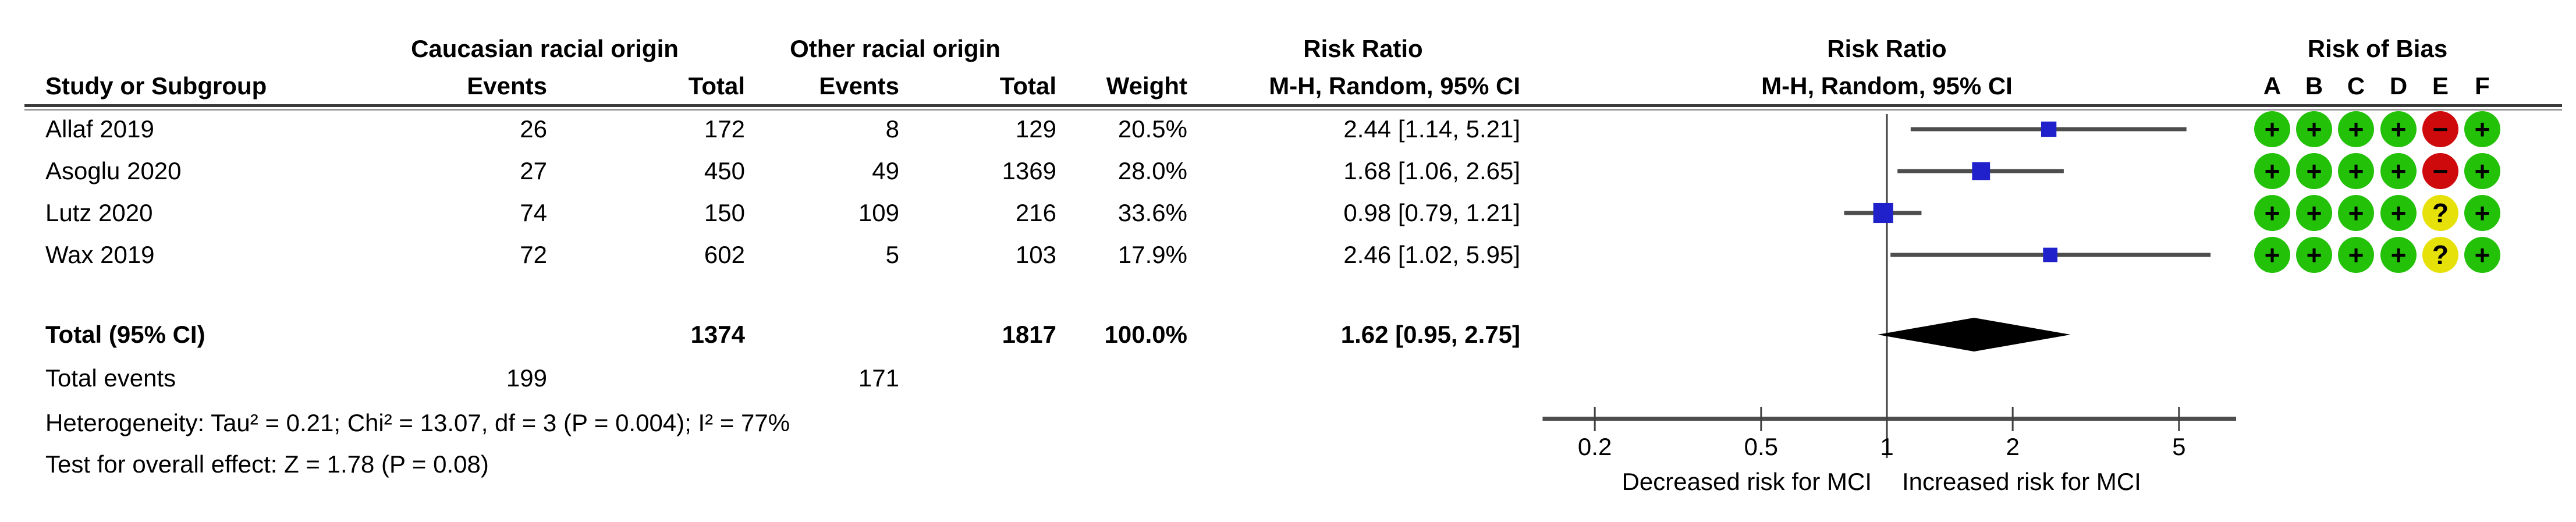  I want to click on col-header-mh-random-plot: M-H, Random, 95% CI, so click(1887, 86).